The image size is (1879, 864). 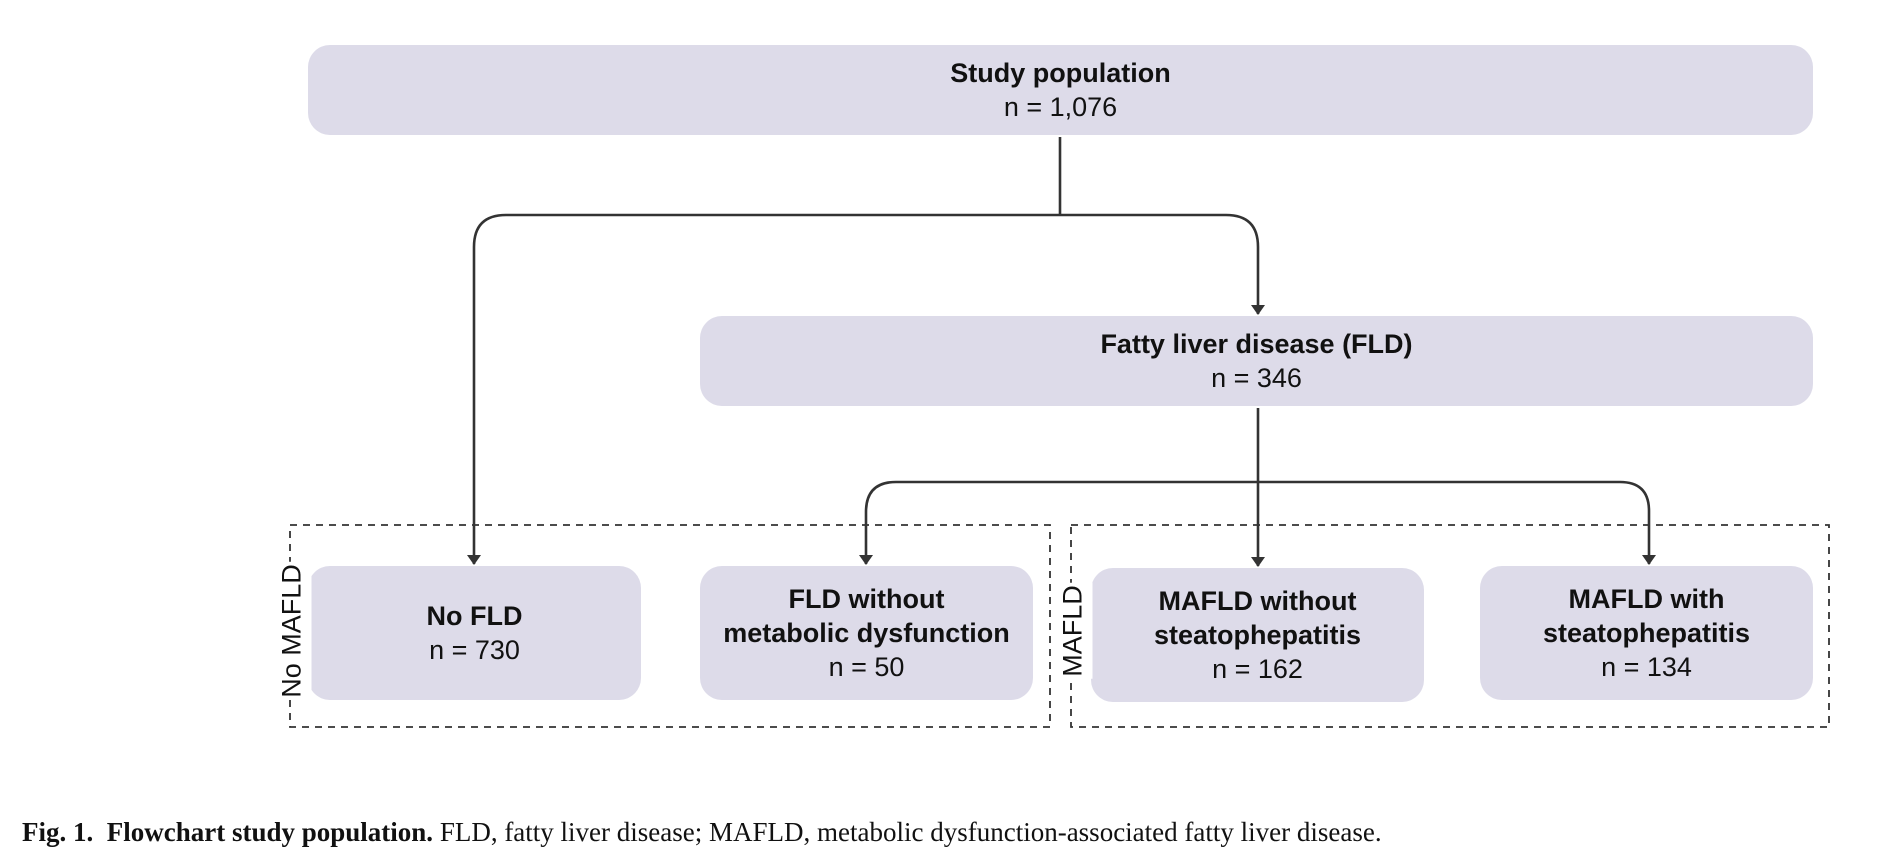 What do you see at coordinates (866, 599) in the screenshot?
I see `fld-without-md-title-line1: FLD without` at bounding box center [866, 599].